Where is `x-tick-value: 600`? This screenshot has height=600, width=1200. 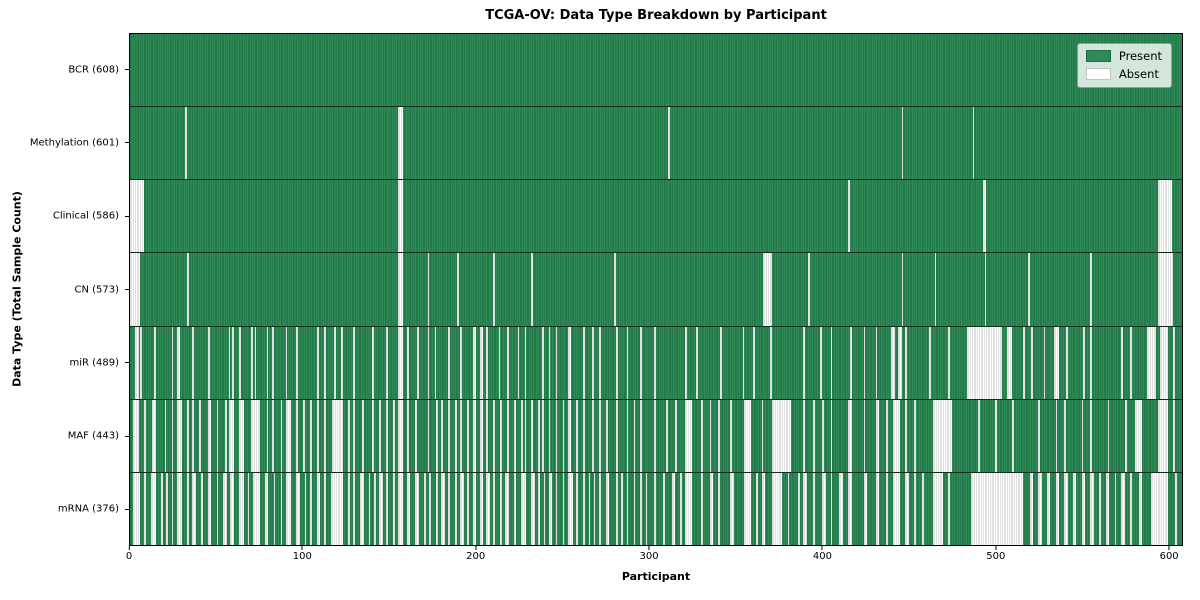
x-tick-value: 600 is located at coordinates (1169, 556).